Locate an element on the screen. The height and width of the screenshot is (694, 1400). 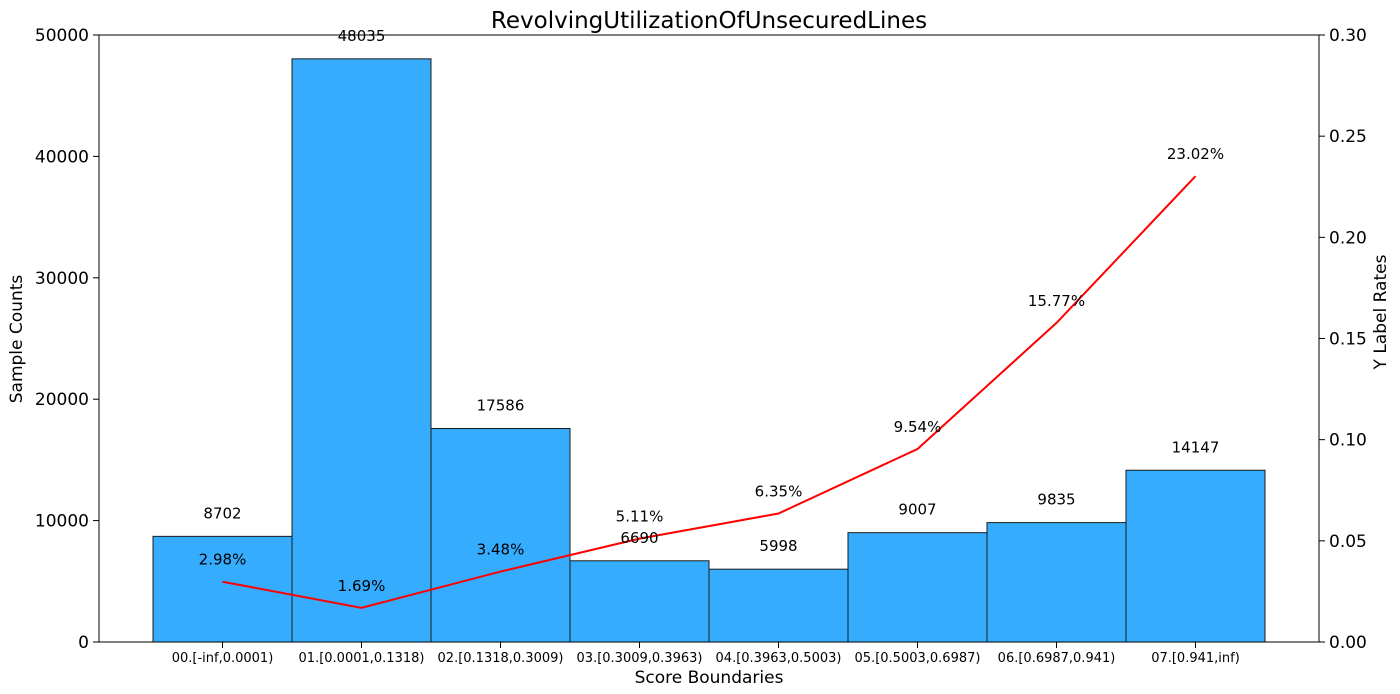
right-y-tick-label-1: 0.05 is located at coordinates (1348, 542).